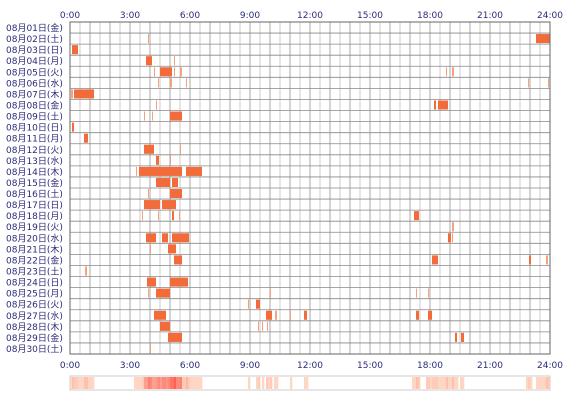 The width and height of the screenshot is (570, 400). I want to click on x-tick-label-top: 18:00, so click(430, 16).